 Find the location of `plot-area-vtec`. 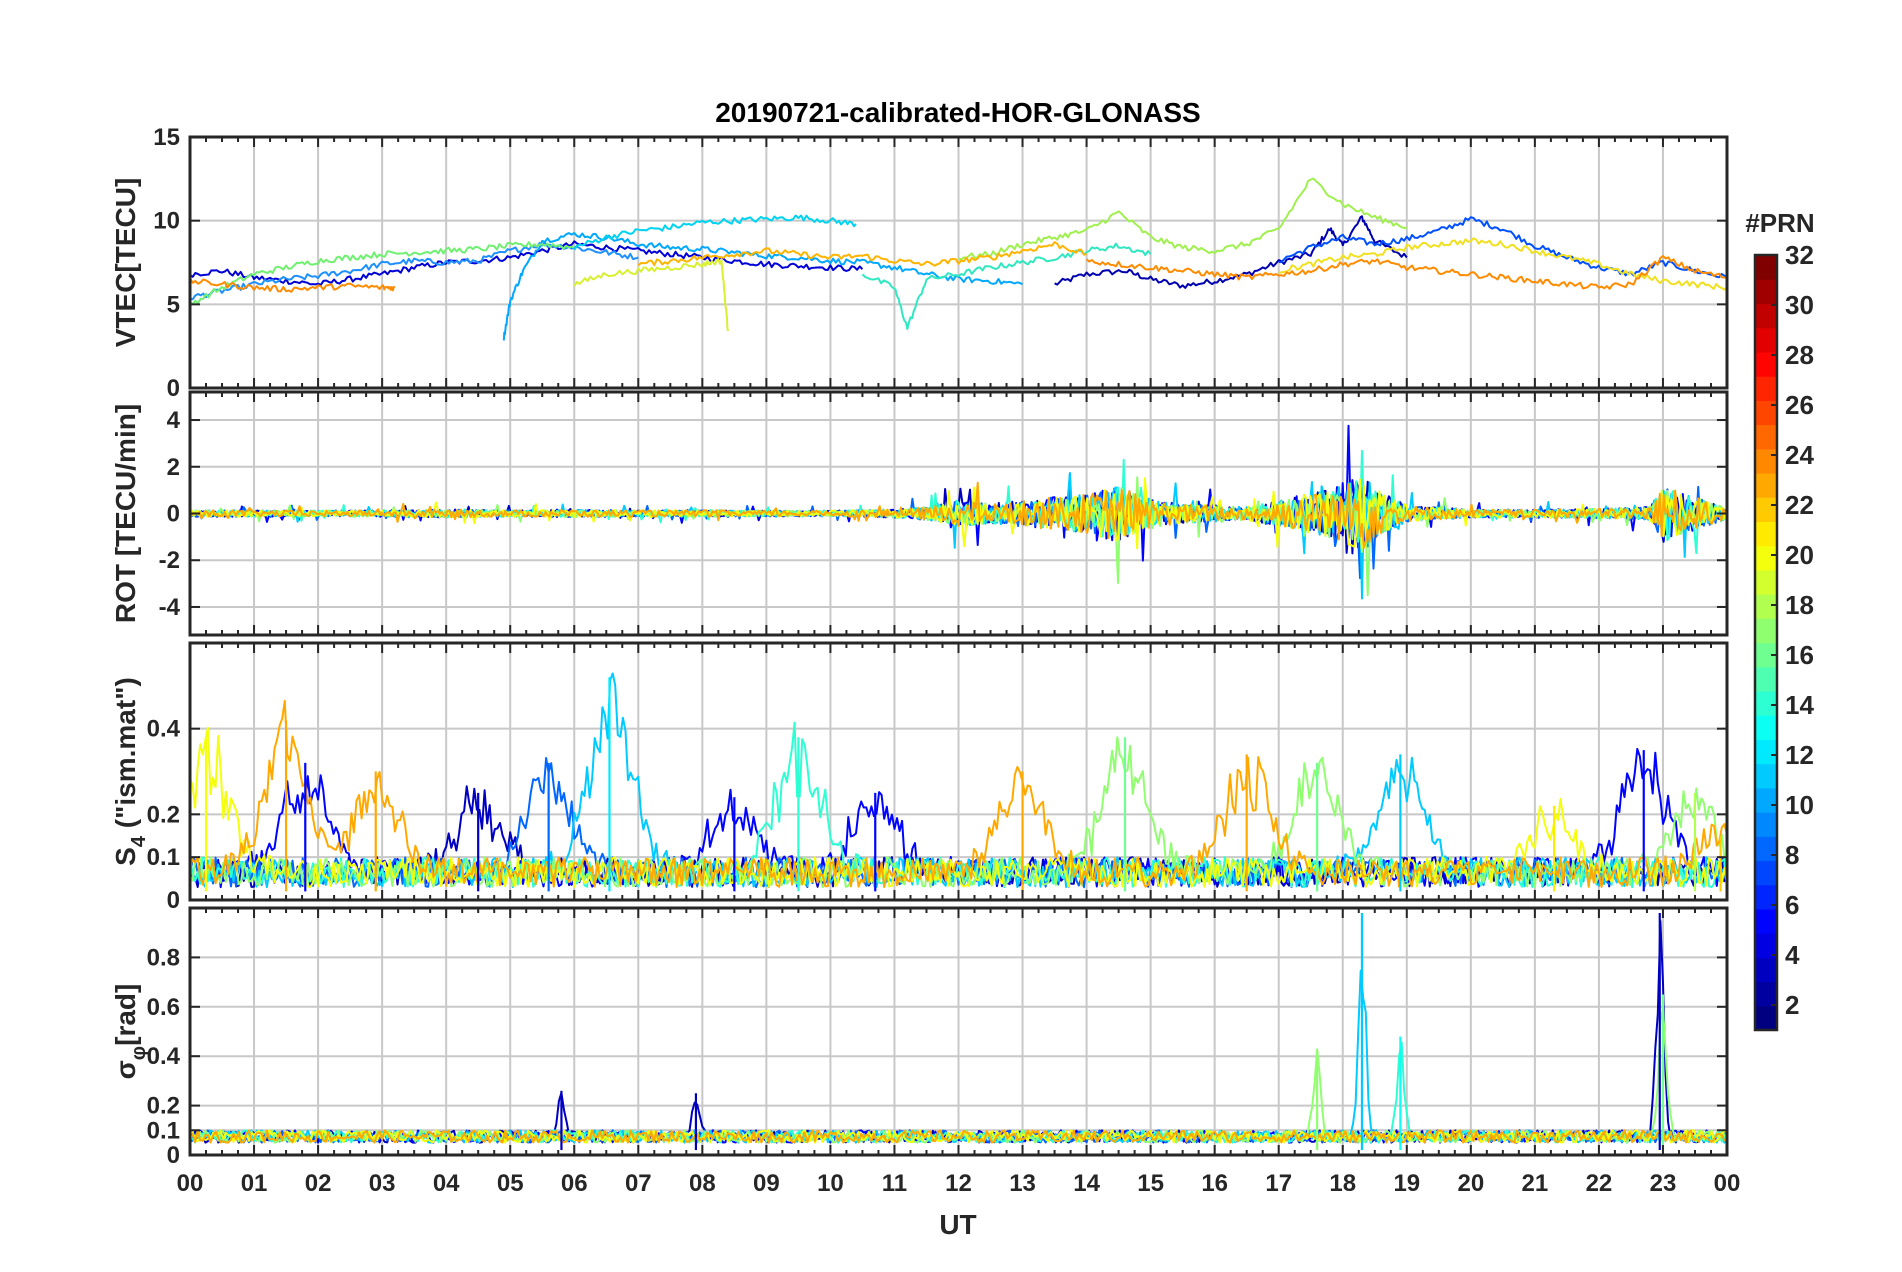

plot-area-vtec is located at coordinates (958, 259).